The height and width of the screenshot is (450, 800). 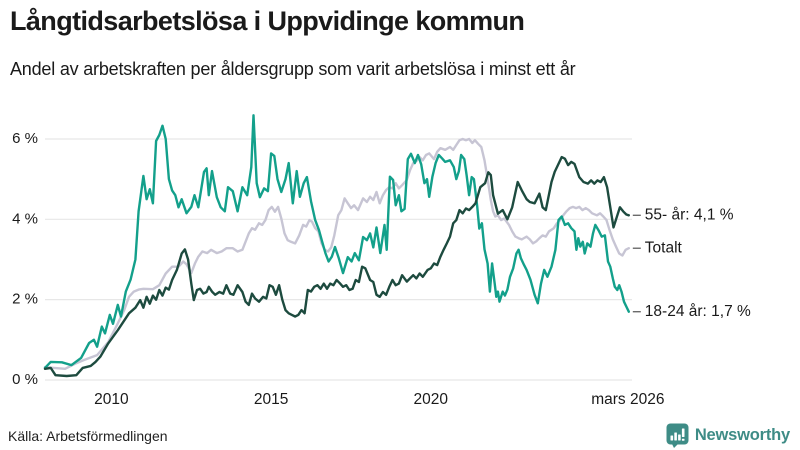 I want to click on brand-footer: Newsworthy, so click(x=728, y=435).